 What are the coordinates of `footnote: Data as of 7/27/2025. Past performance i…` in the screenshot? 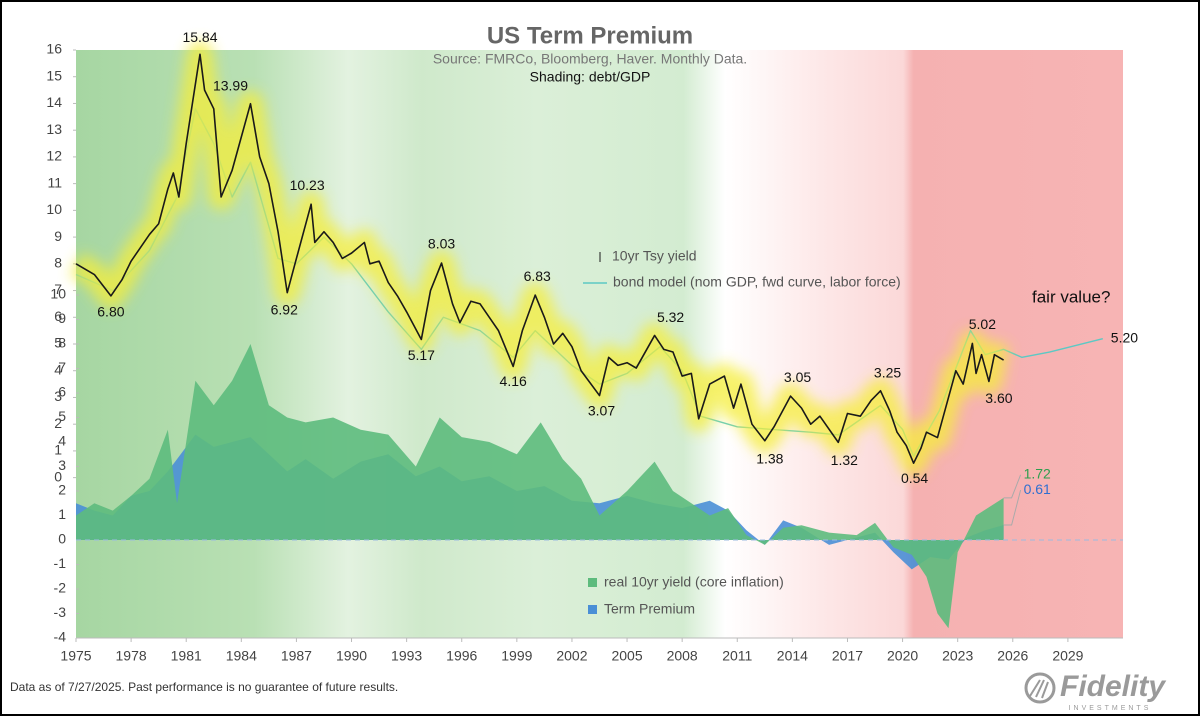 It's located at (204, 687).